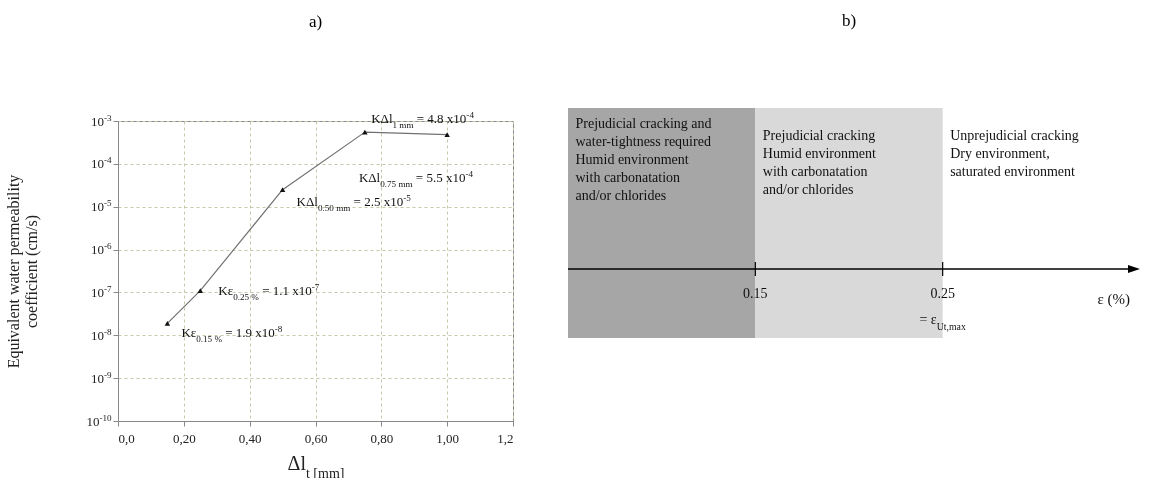 The image size is (1161, 495). What do you see at coordinates (382, 438) in the screenshot?
I see `x-tick-label: 0,80` at bounding box center [382, 438].